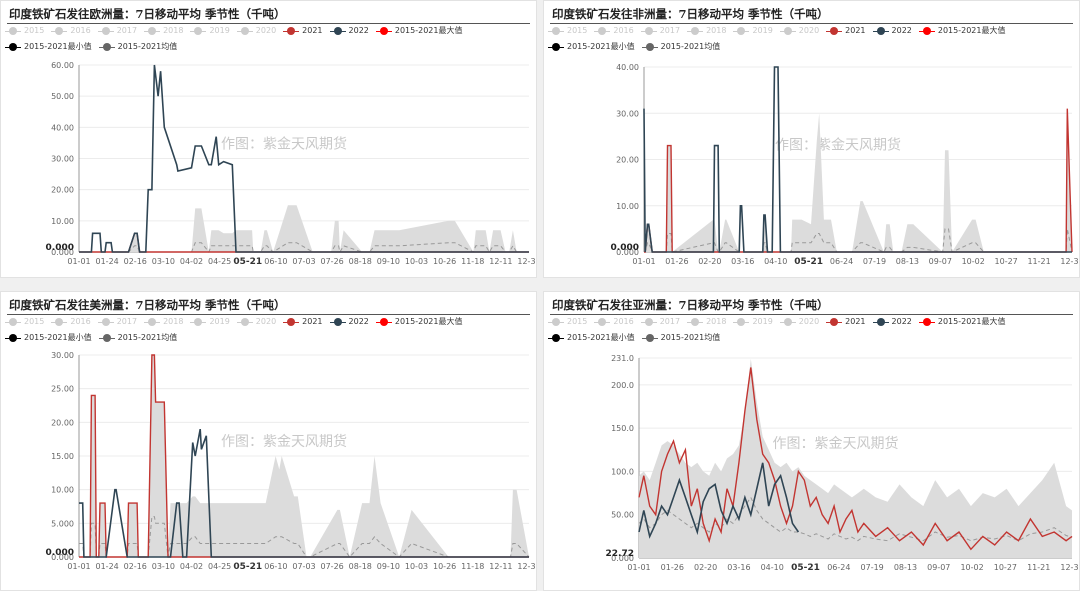 Image resolution: width=1080 pixels, height=591 pixels. What do you see at coordinates (444, 566) in the screenshot?
I see `x-tick-label: 10-26` at bounding box center [444, 566].